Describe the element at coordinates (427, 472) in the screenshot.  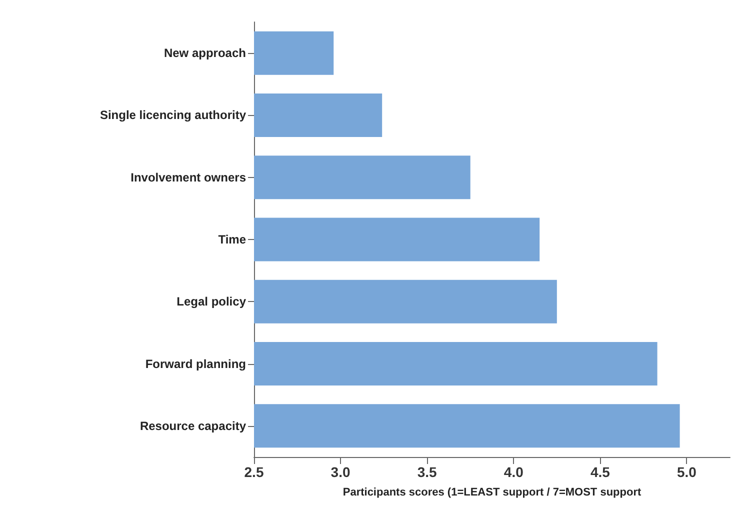
I see `x-tick-label: 3.5` at that location.